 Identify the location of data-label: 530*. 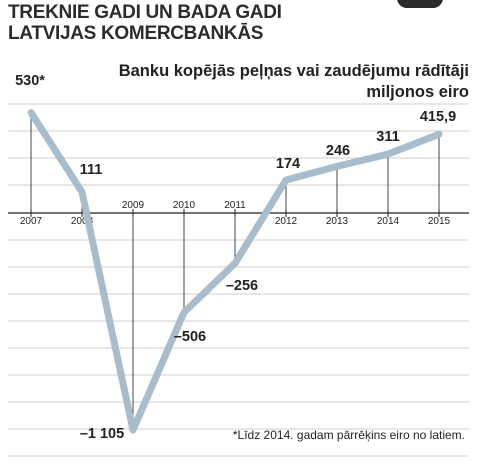
(30, 81).